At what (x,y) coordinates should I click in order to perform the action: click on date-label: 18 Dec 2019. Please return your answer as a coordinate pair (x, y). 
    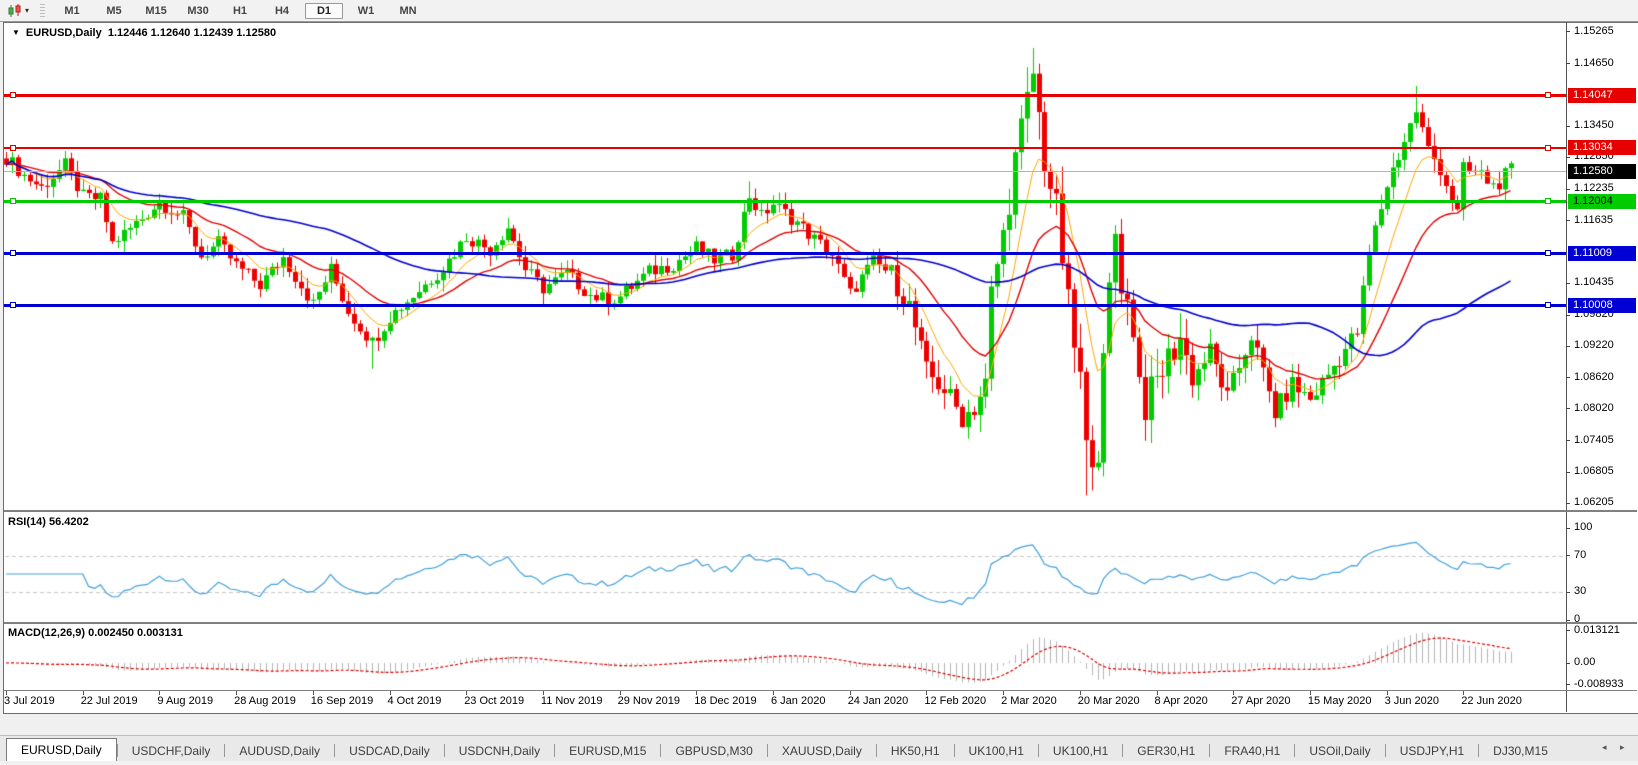
    Looking at the image, I should click on (725, 701).